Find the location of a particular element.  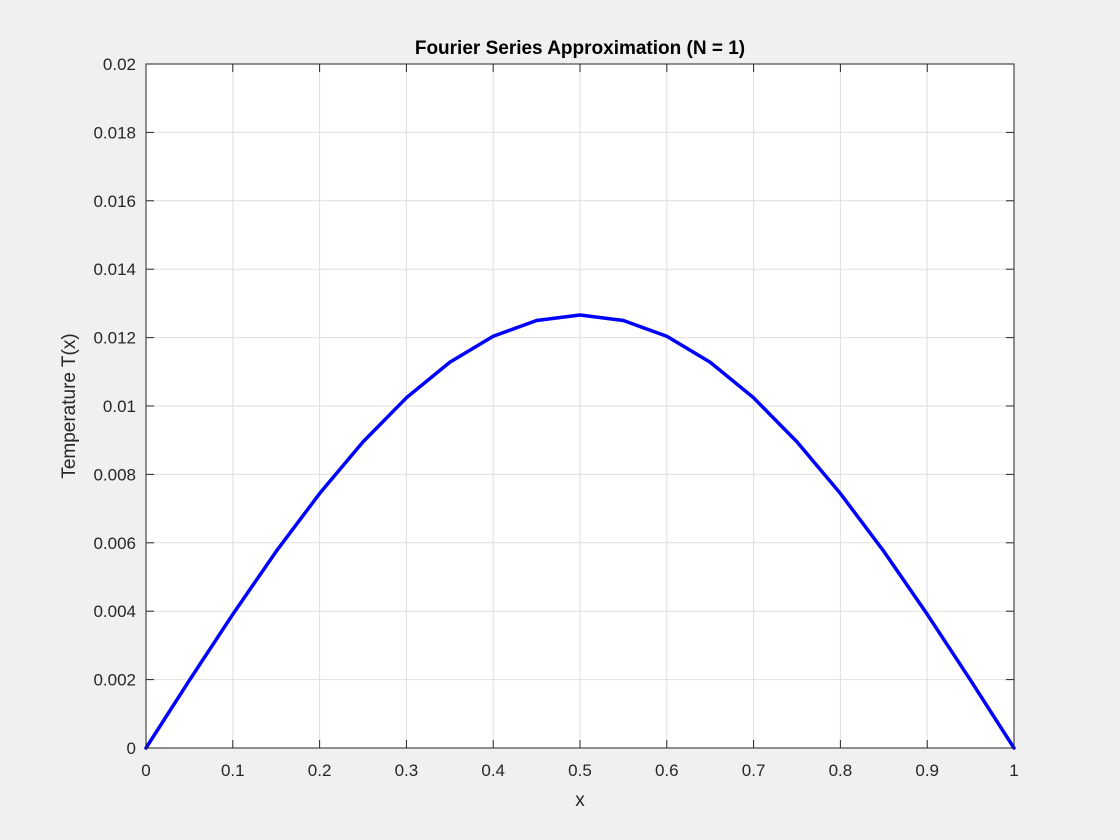

x-tick-label: 0.8 is located at coordinates (841, 770).